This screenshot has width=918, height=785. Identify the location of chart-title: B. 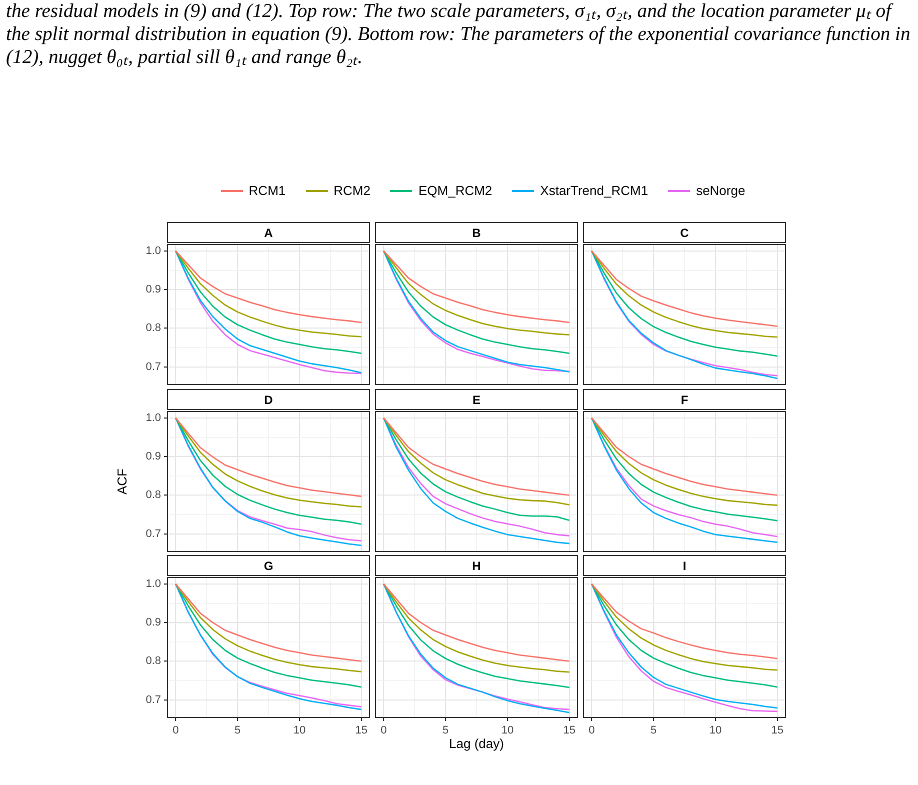
(476, 232).